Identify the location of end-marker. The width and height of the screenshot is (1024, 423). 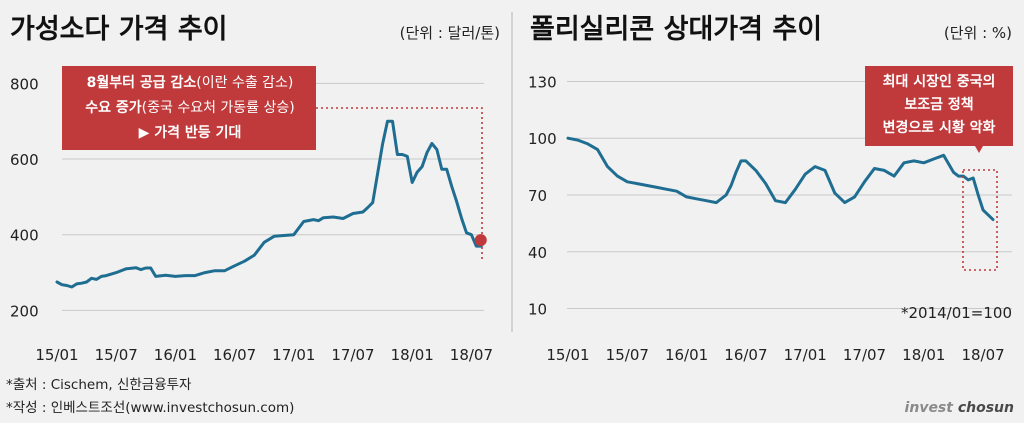
(480, 240).